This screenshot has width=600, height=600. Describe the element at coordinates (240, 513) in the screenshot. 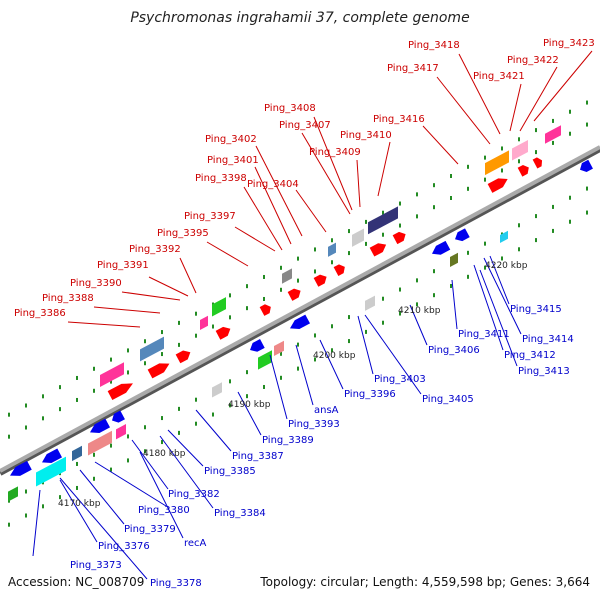

I see `reverse-gene-label: Ping_3384` at that location.